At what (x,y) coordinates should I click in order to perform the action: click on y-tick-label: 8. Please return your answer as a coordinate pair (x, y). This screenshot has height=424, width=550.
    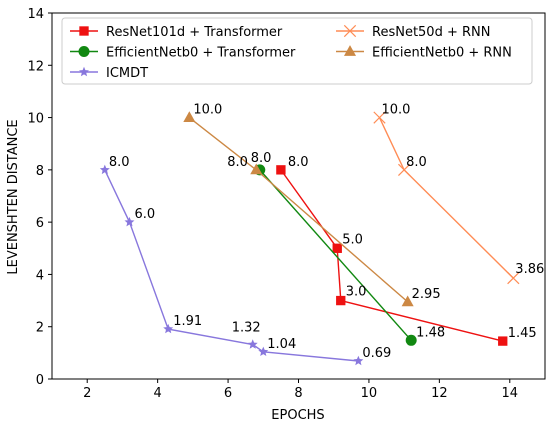
    Looking at the image, I should click on (40, 171).